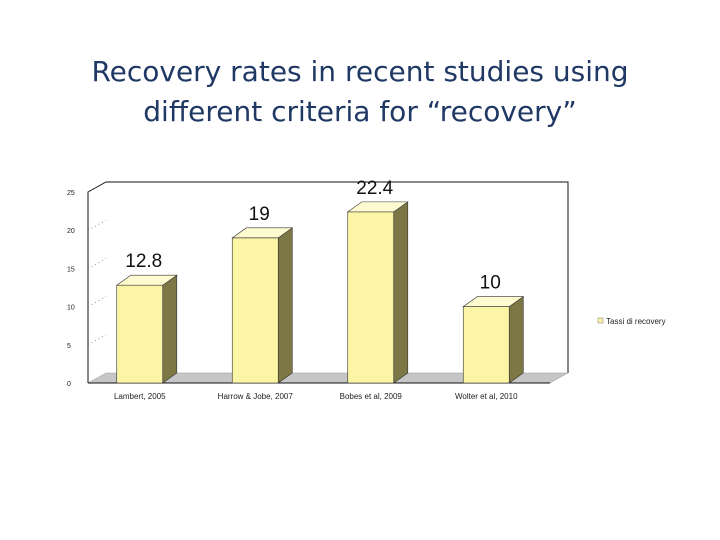  What do you see at coordinates (140, 396) in the screenshot?
I see `x-category-label: Lambert, 2005` at bounding box center [140, 396].